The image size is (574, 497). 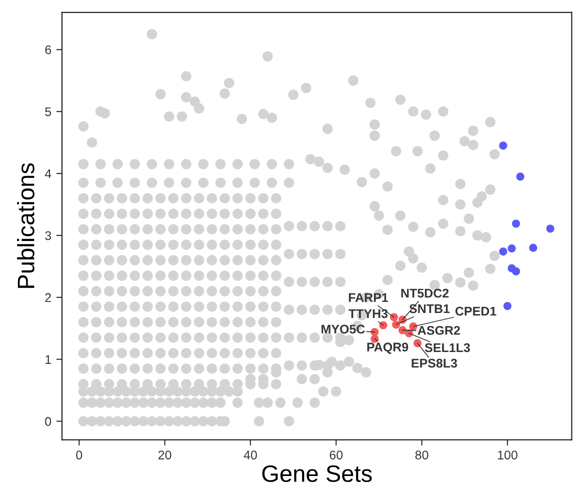 I want to click on annotation: ASGR2, so click(x=439, y=330).